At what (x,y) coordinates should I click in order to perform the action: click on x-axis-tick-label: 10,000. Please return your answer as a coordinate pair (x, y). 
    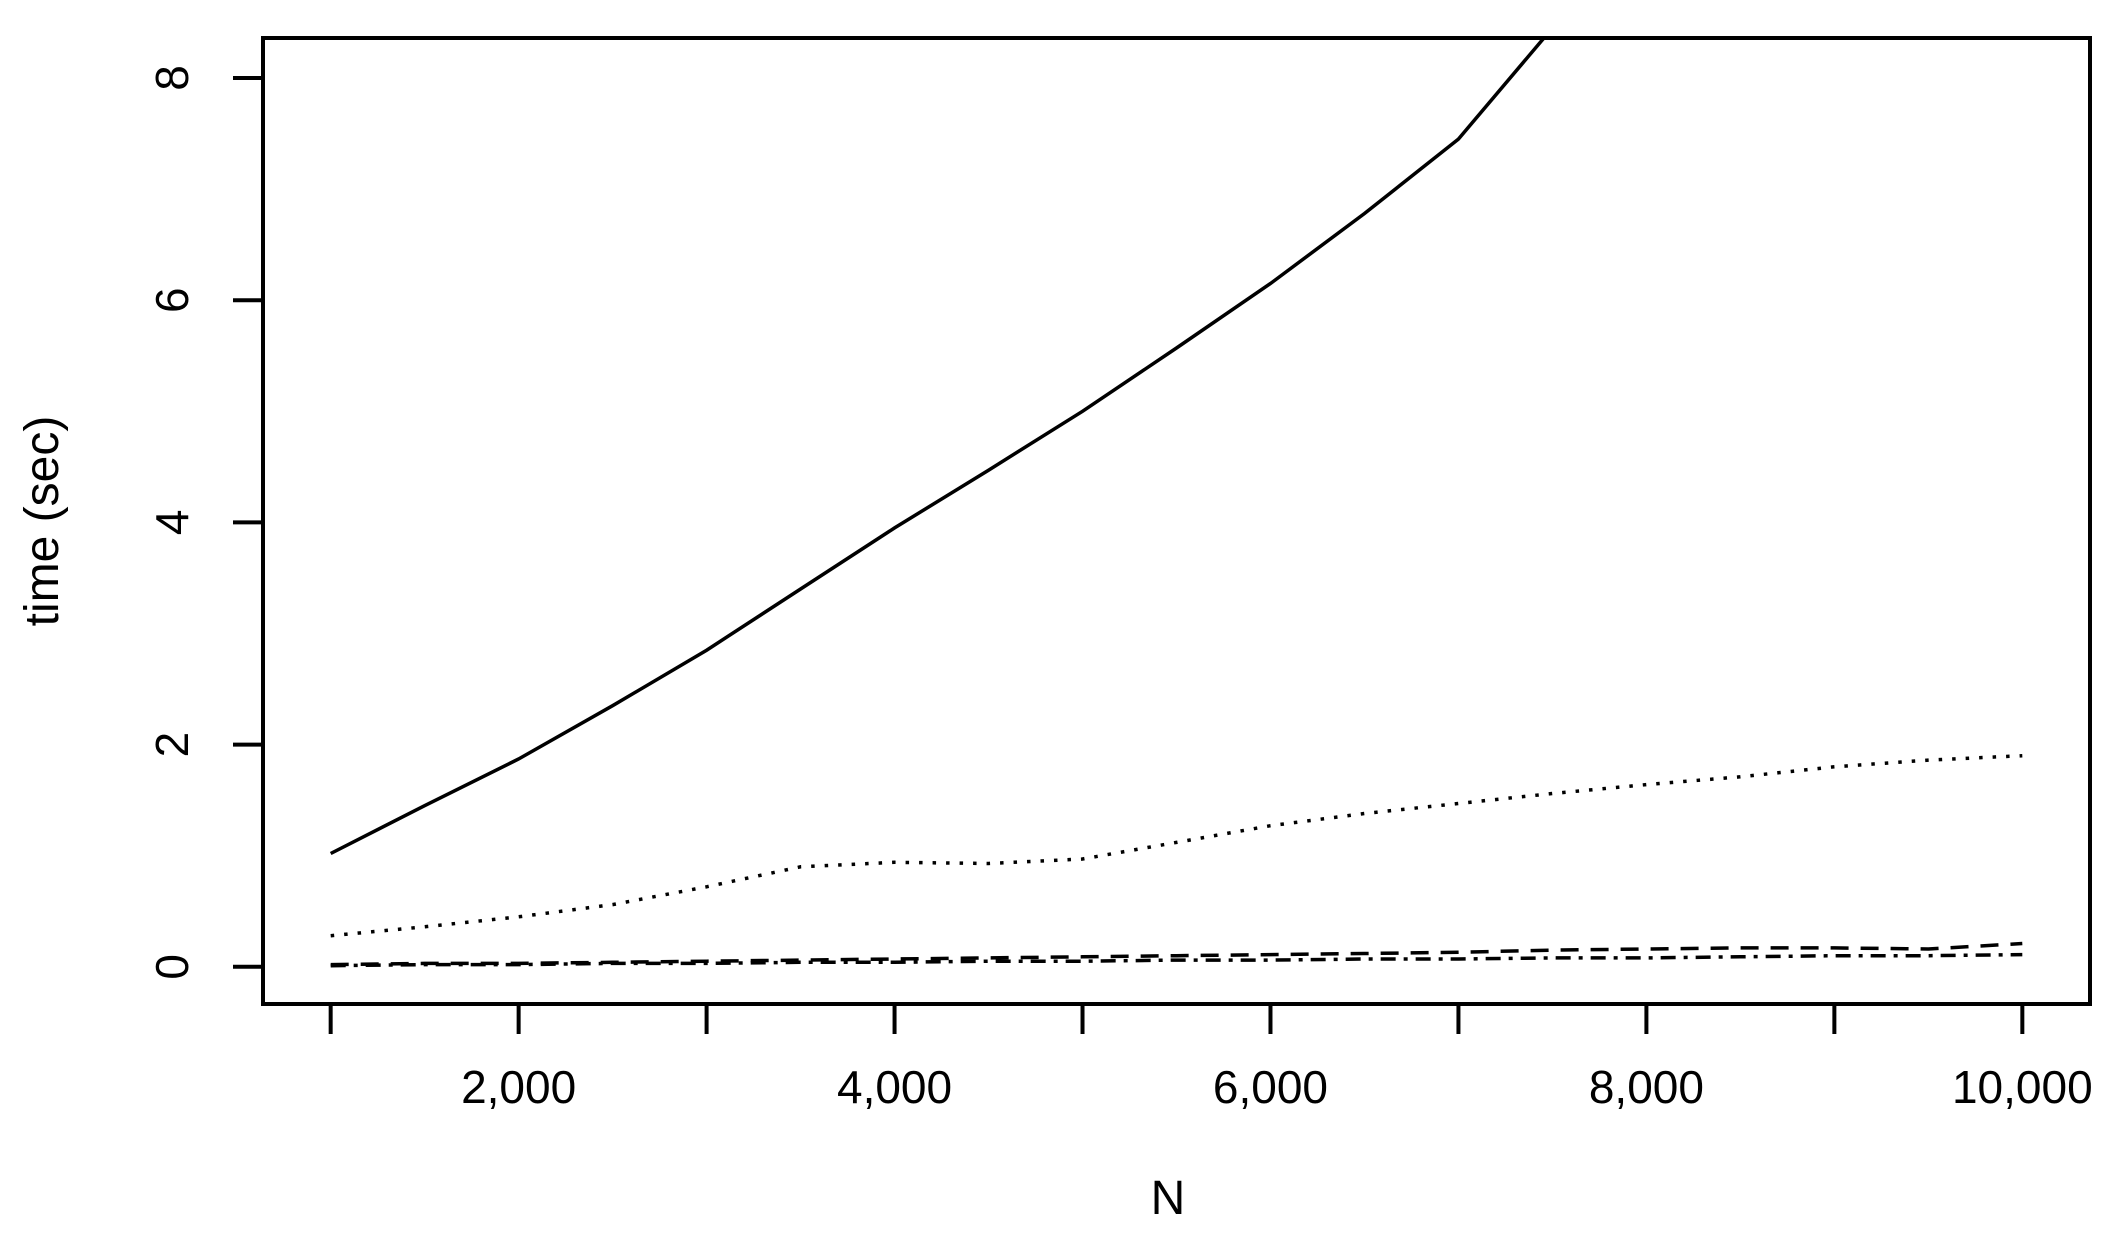
    Looking at the image, I should click on (2022, 1087).